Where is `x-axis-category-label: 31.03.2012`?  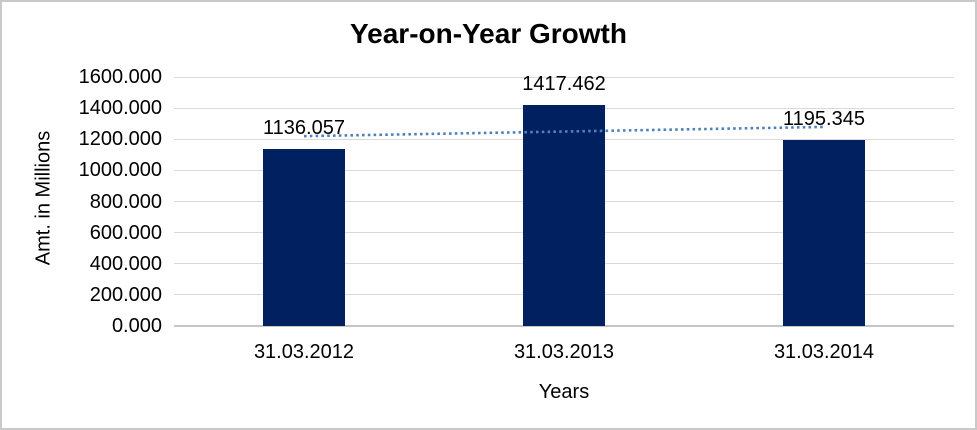
x-axis-category-label: 31.03.2012 is located at coordinates (304, 352).